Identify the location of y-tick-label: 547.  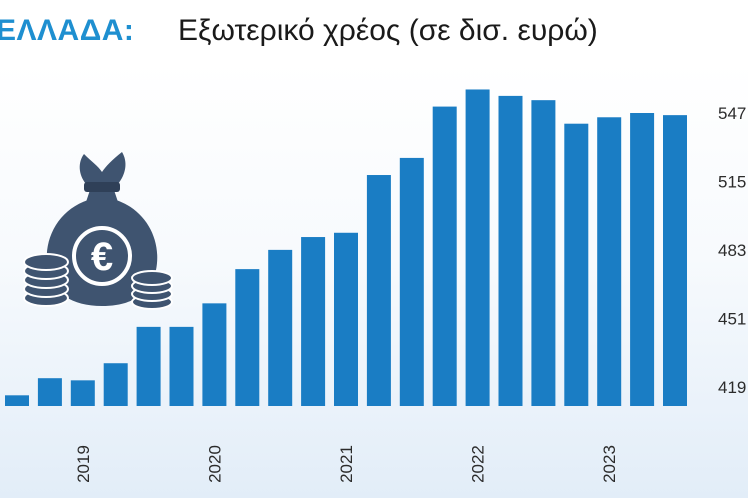
(732, 113).